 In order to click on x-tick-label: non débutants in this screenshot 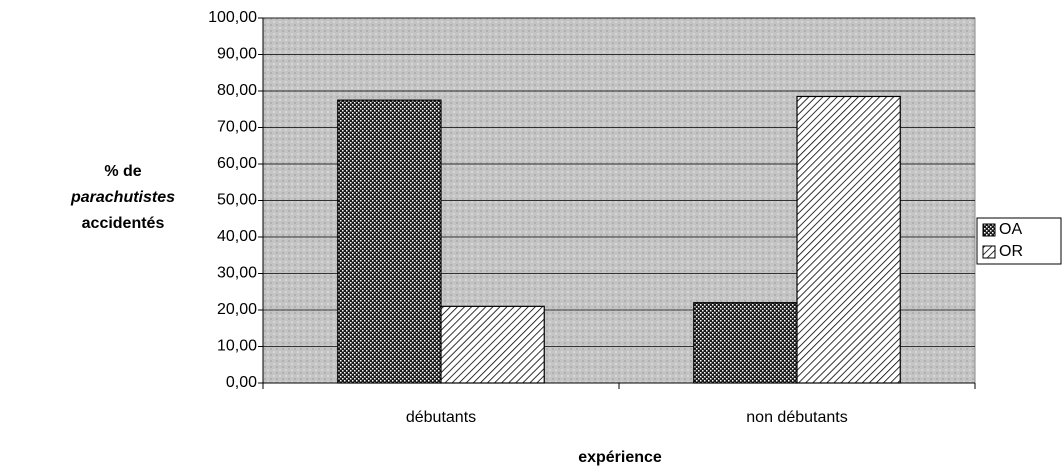, I will do `click(796, 417)`.